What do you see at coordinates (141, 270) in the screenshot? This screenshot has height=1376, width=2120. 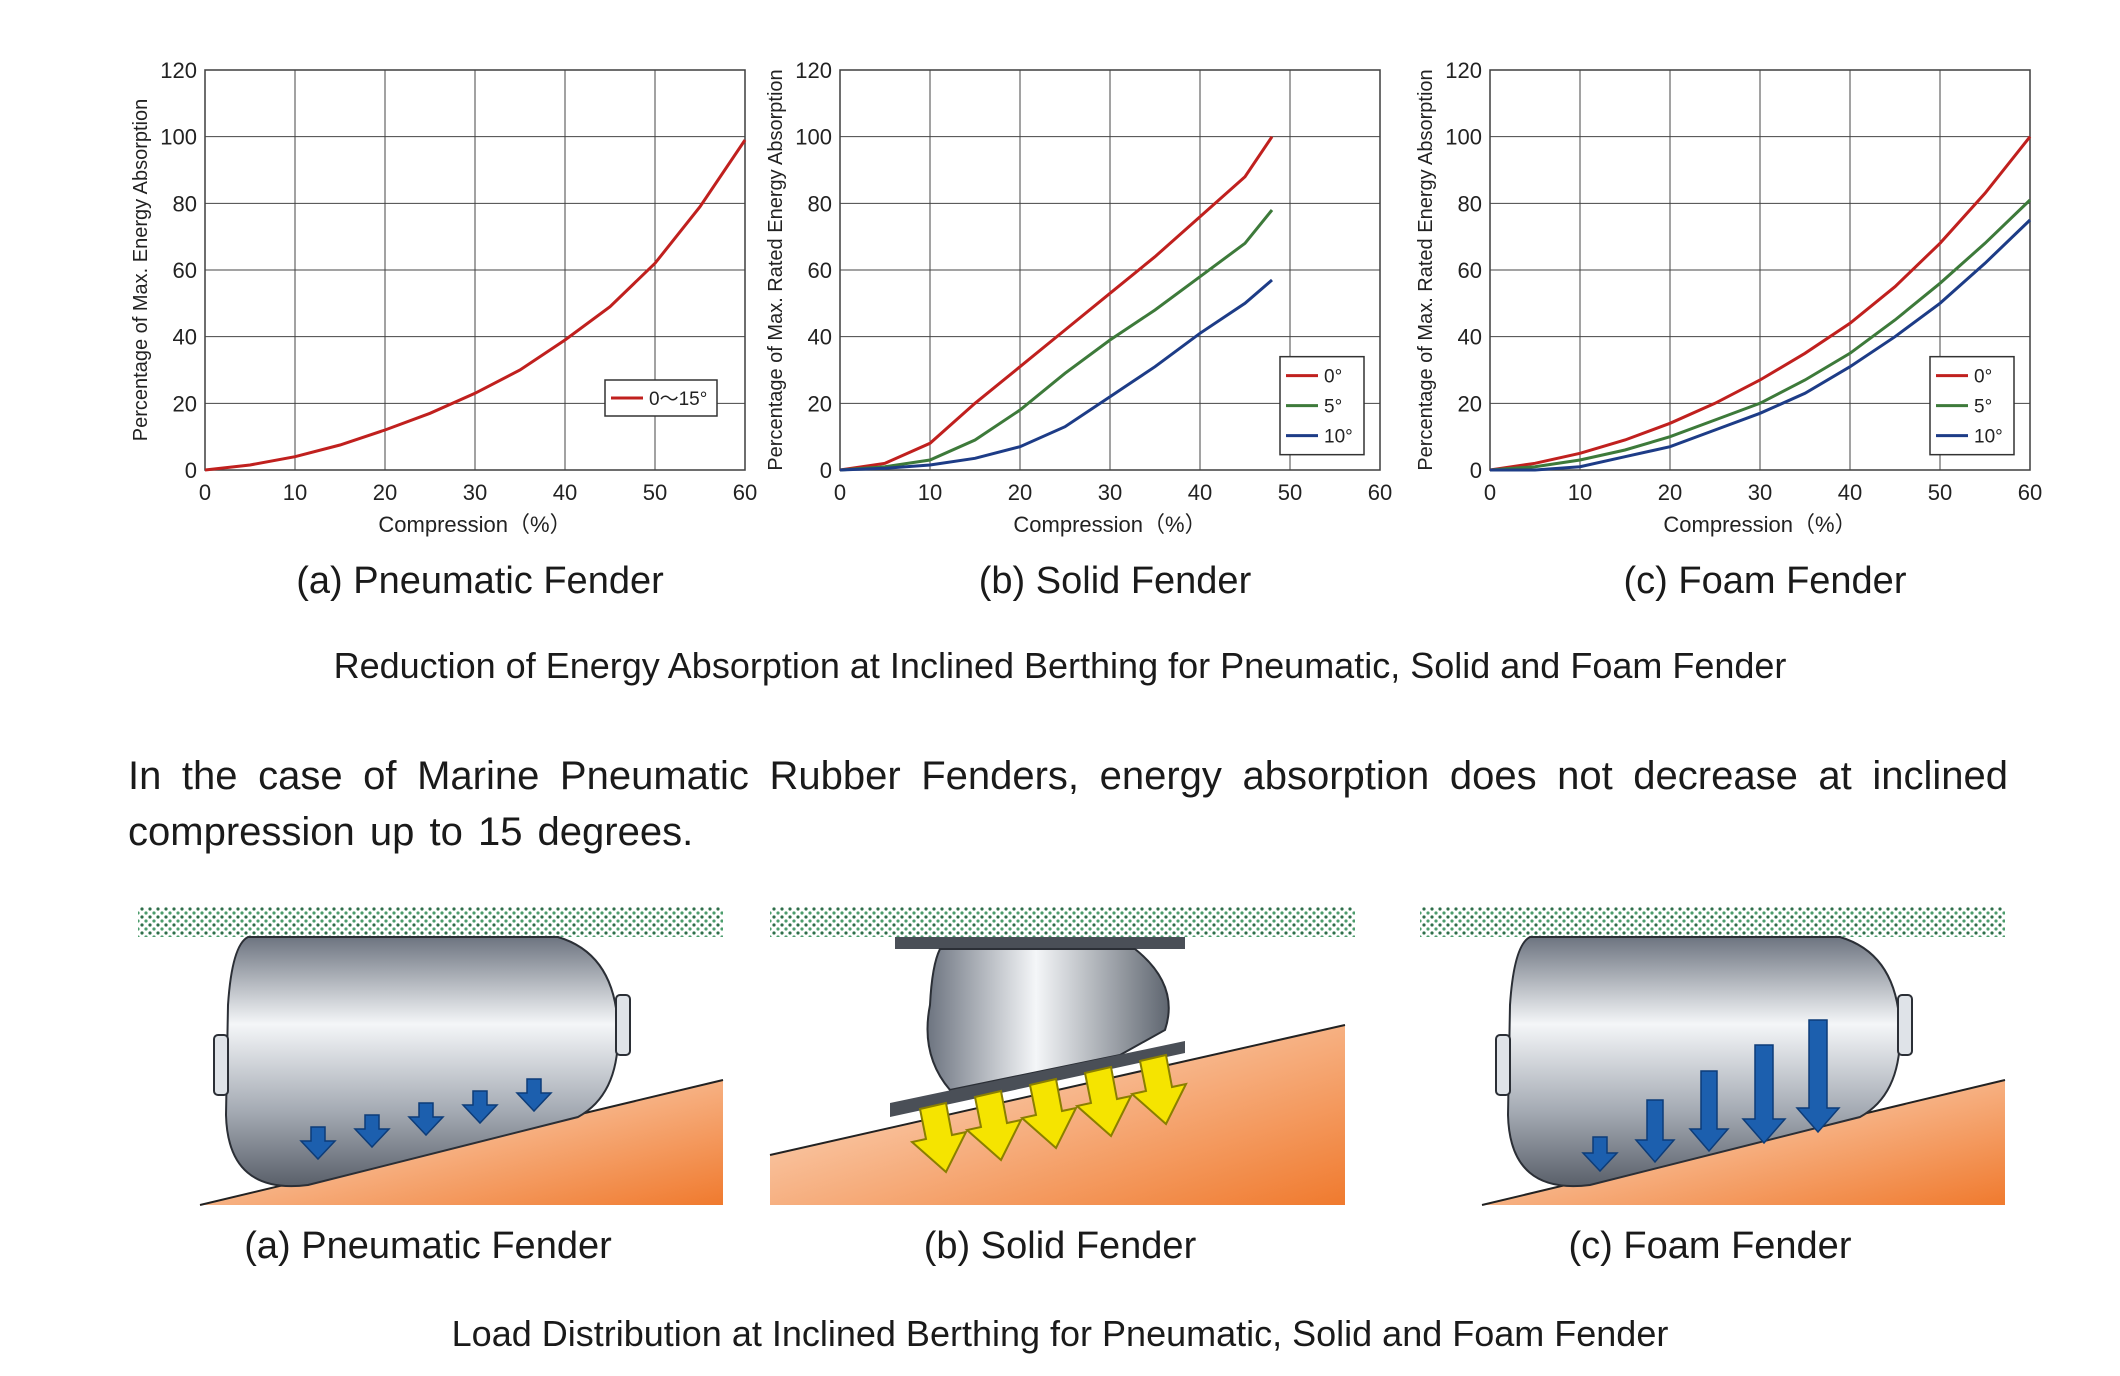 I see `y-axis-label: Percentage of Max. Energy Absorption` at bounding box center [141, 270].